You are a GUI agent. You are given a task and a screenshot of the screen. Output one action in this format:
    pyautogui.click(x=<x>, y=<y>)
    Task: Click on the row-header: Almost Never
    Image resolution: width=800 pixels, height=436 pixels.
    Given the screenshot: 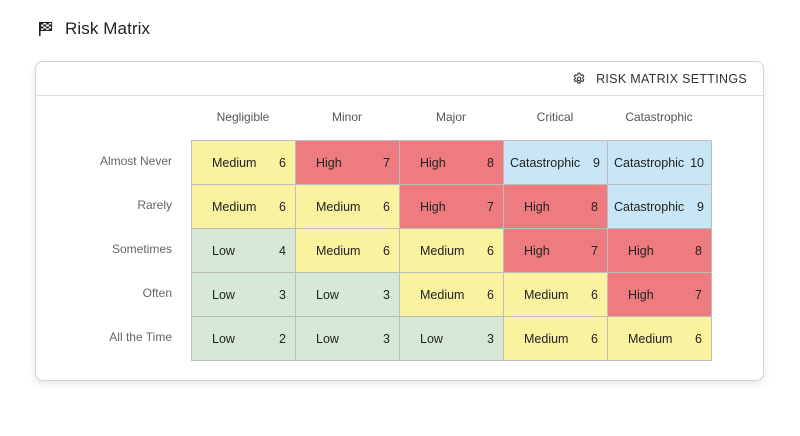 What is the action you would take?
    pyautogui.click(x=135, y=161)
    